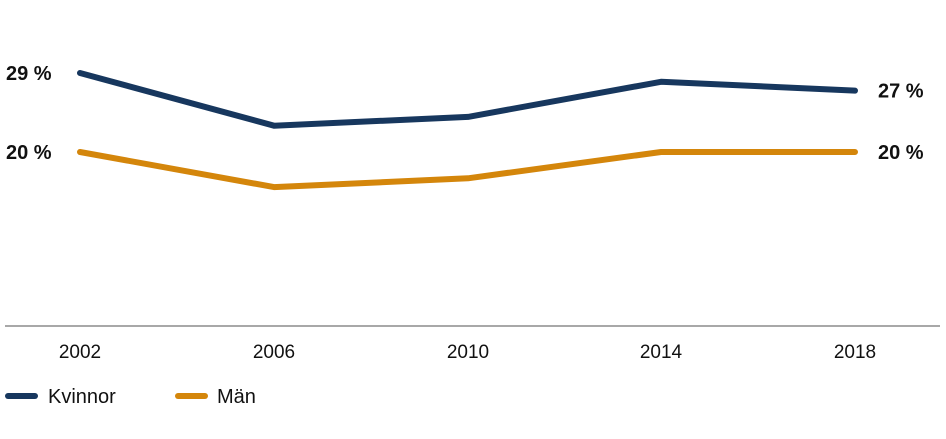  What do you see at coordinates (29, 74) in the screenshot?
I see `start-value-label-kvinnor: 29 %` at bounding box center [29, 74].